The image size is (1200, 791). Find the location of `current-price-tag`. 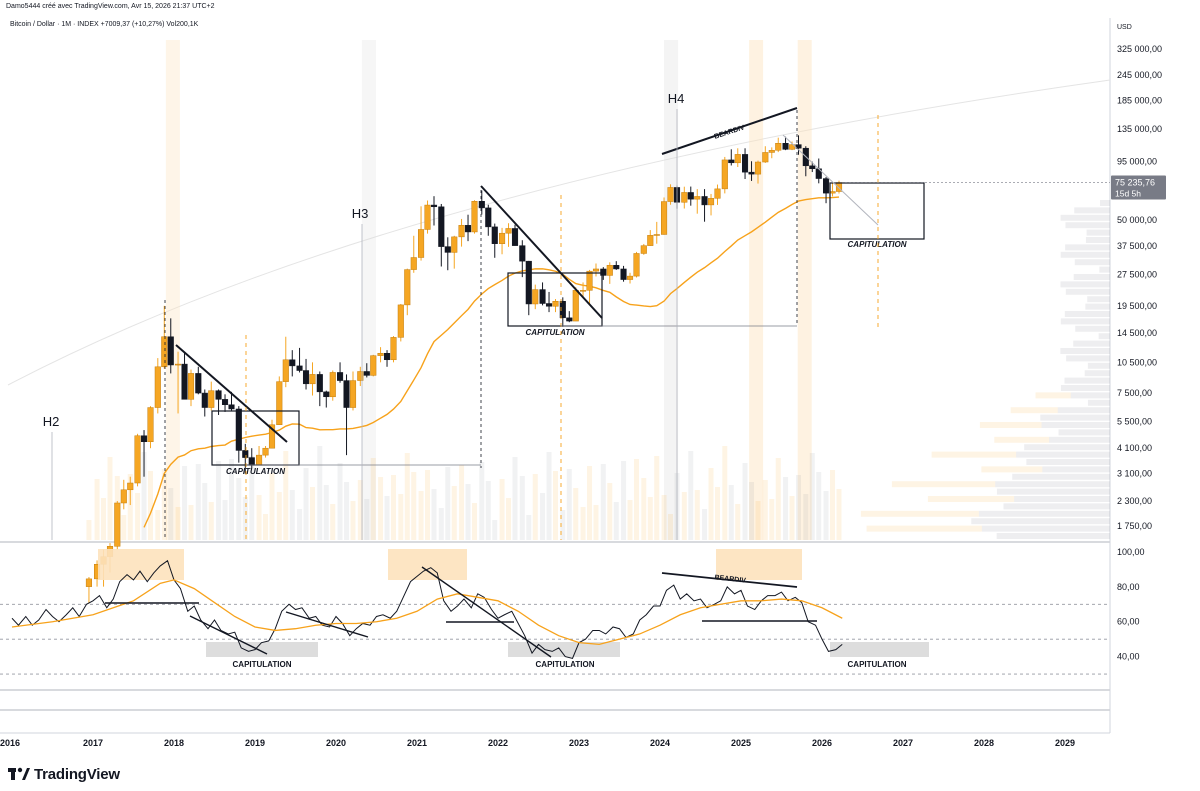

current-price-tag is located at coordinates (1138, 187).